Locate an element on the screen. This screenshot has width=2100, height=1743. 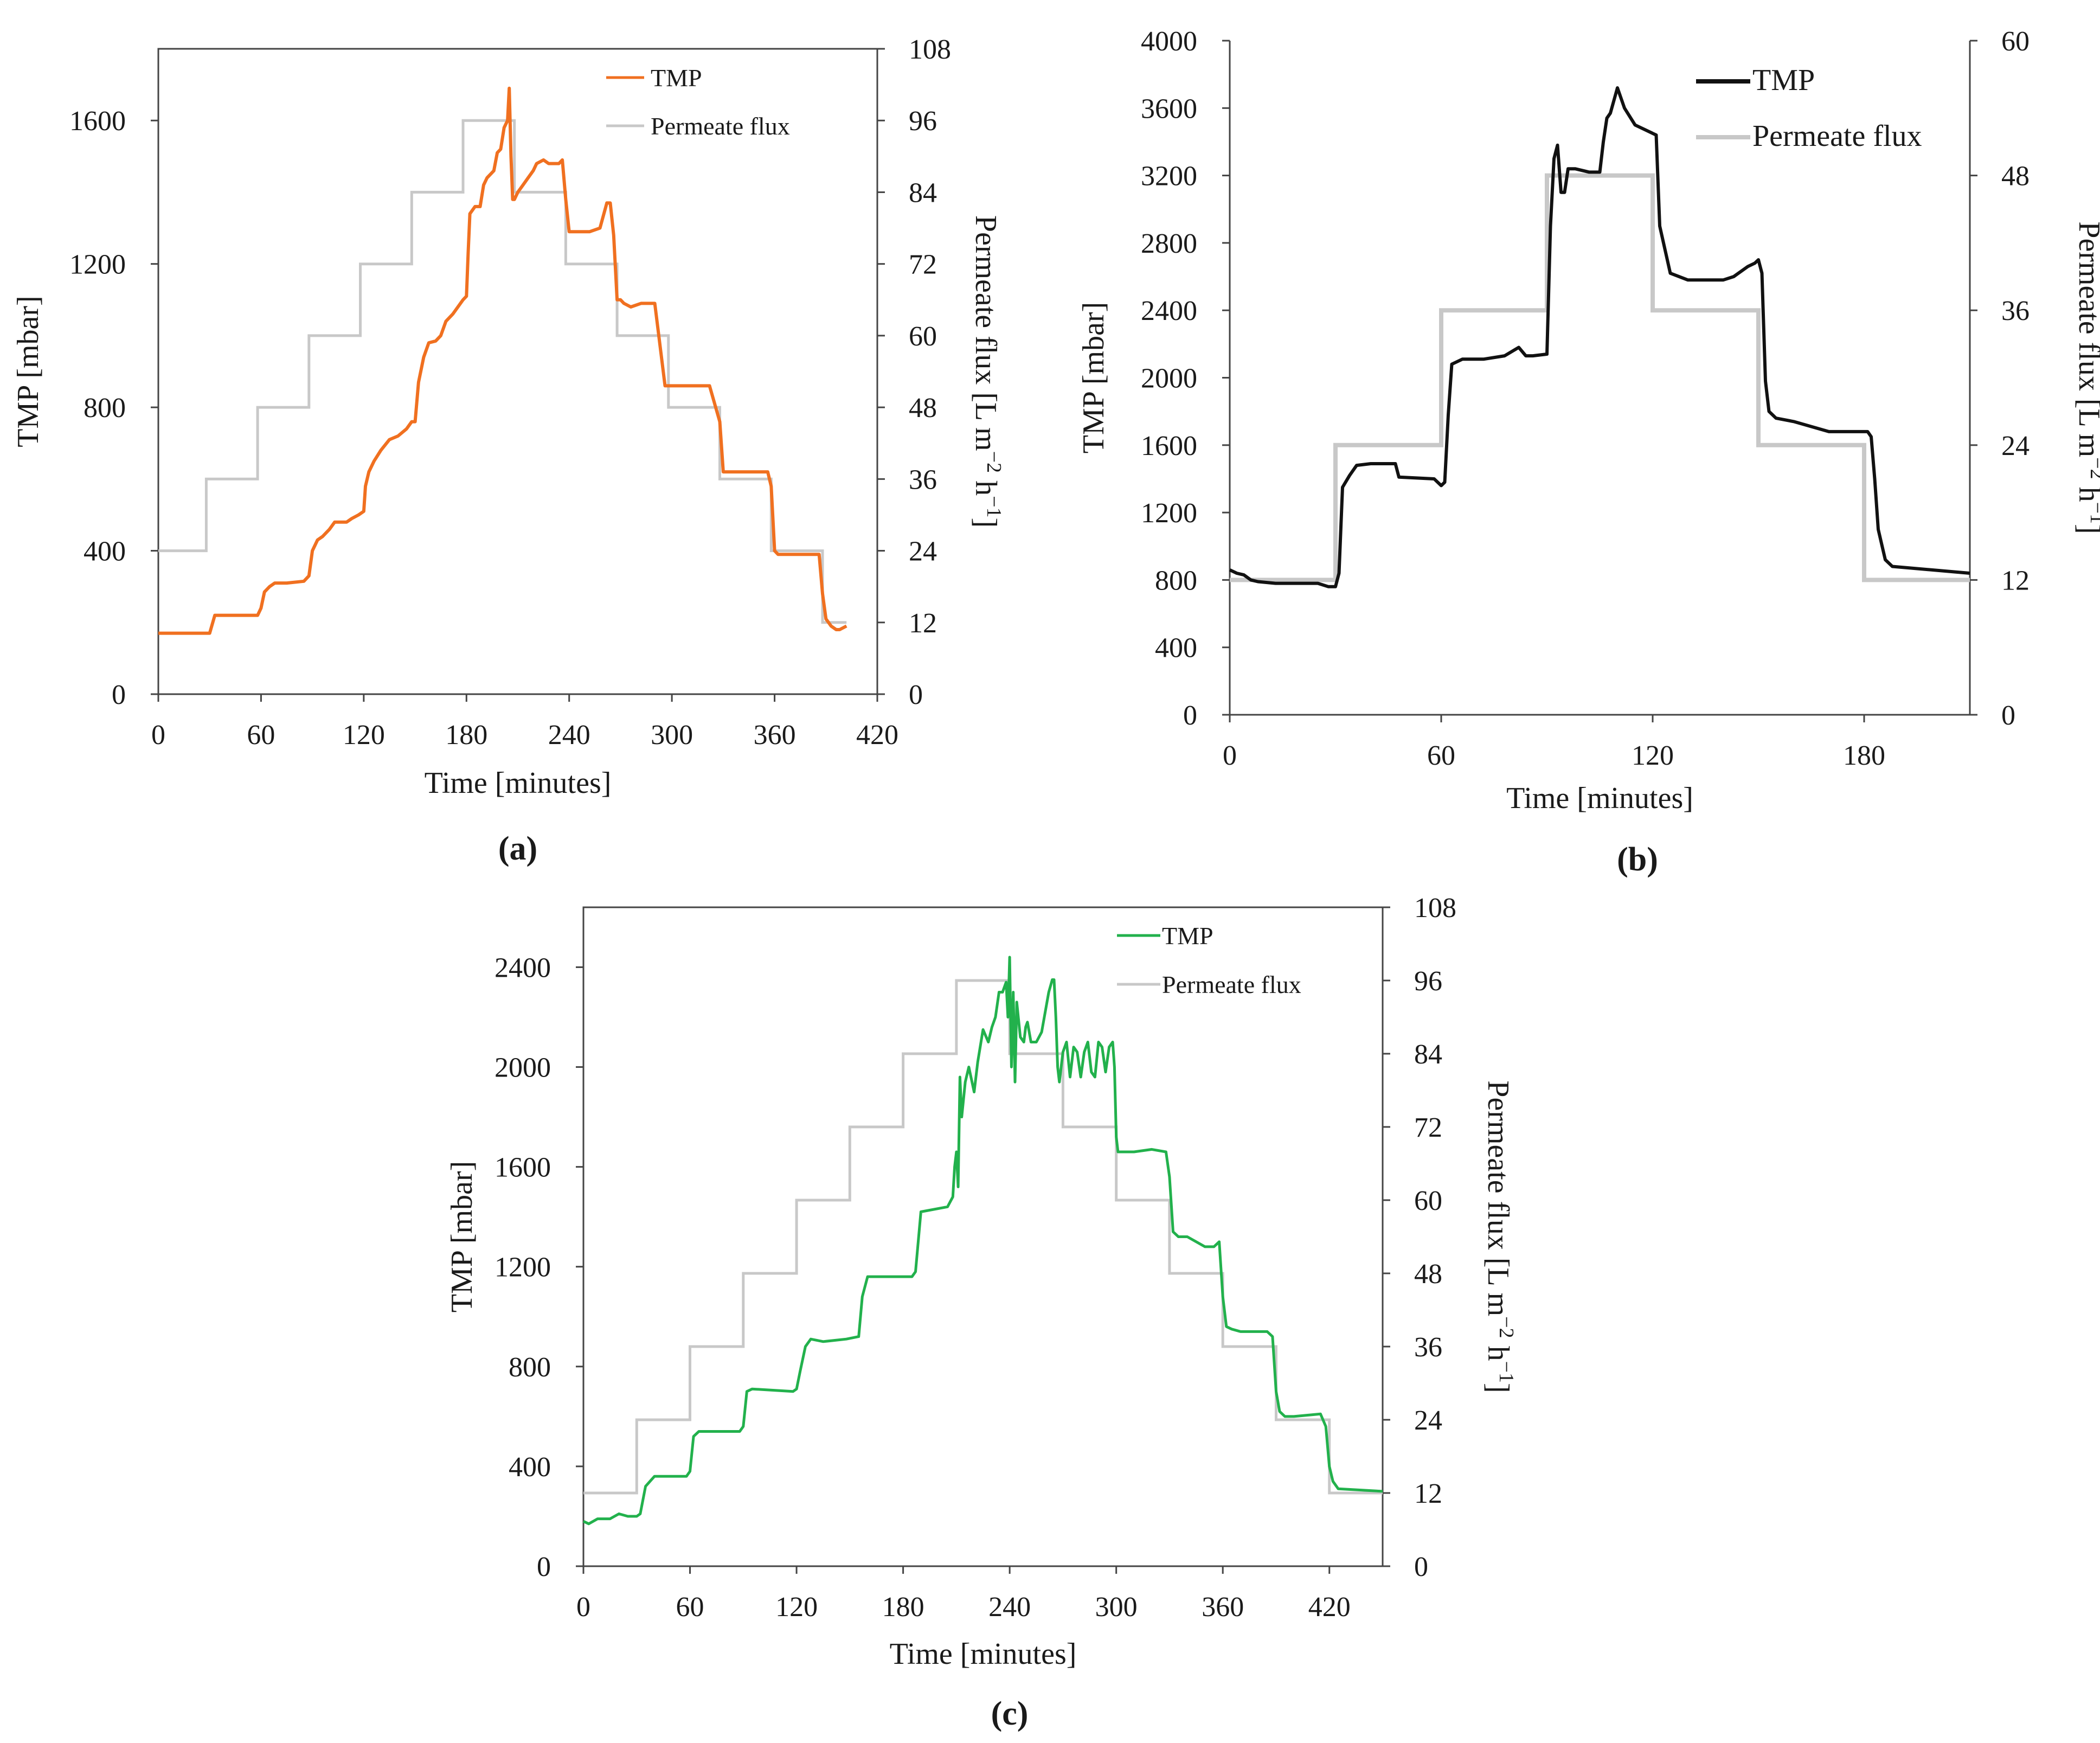
x-tick-label: 360 is located at coordinates (775, 735).